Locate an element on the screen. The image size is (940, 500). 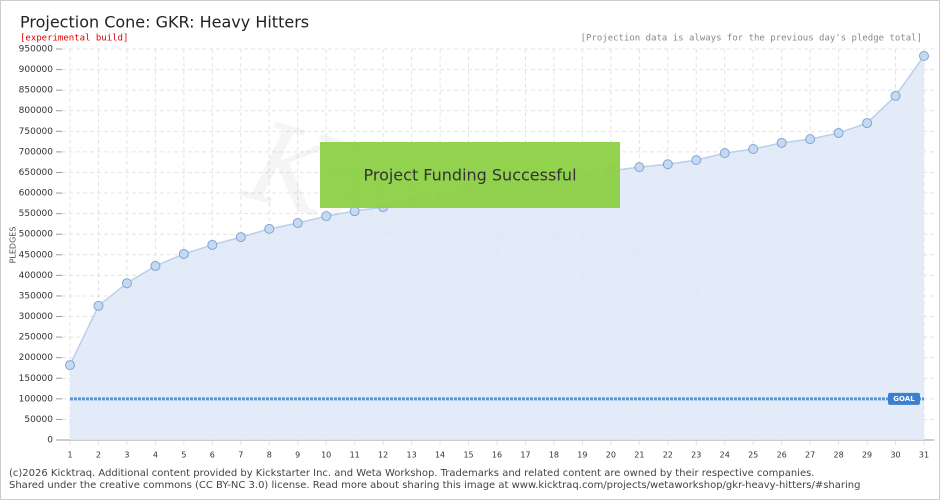
y-tick-label: 750000 is located at coordinates (36, 132).